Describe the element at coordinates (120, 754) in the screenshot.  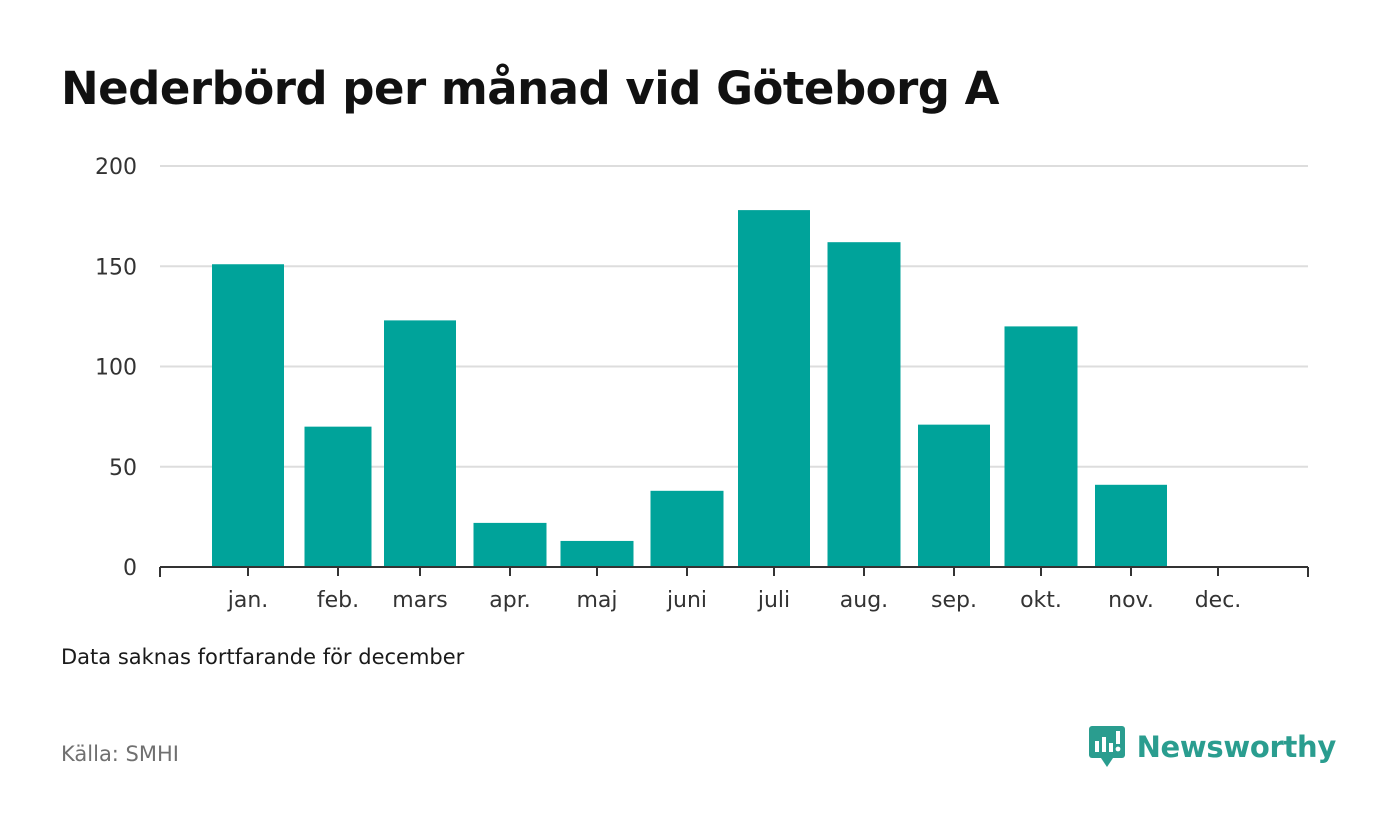
I see `source-label: Källa: SMHI` at that location.